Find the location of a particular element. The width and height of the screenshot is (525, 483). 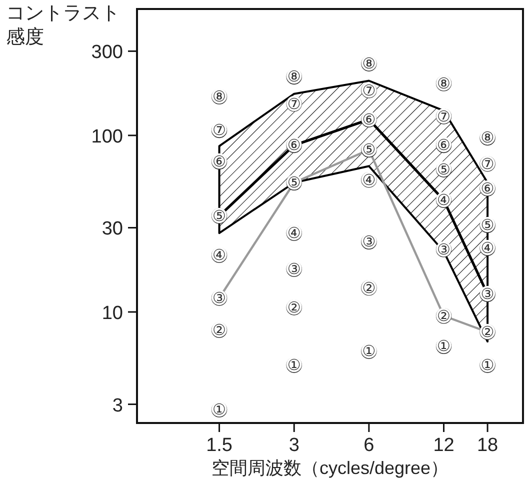

series-label: ⑧ is located at coordinates (219, 97).